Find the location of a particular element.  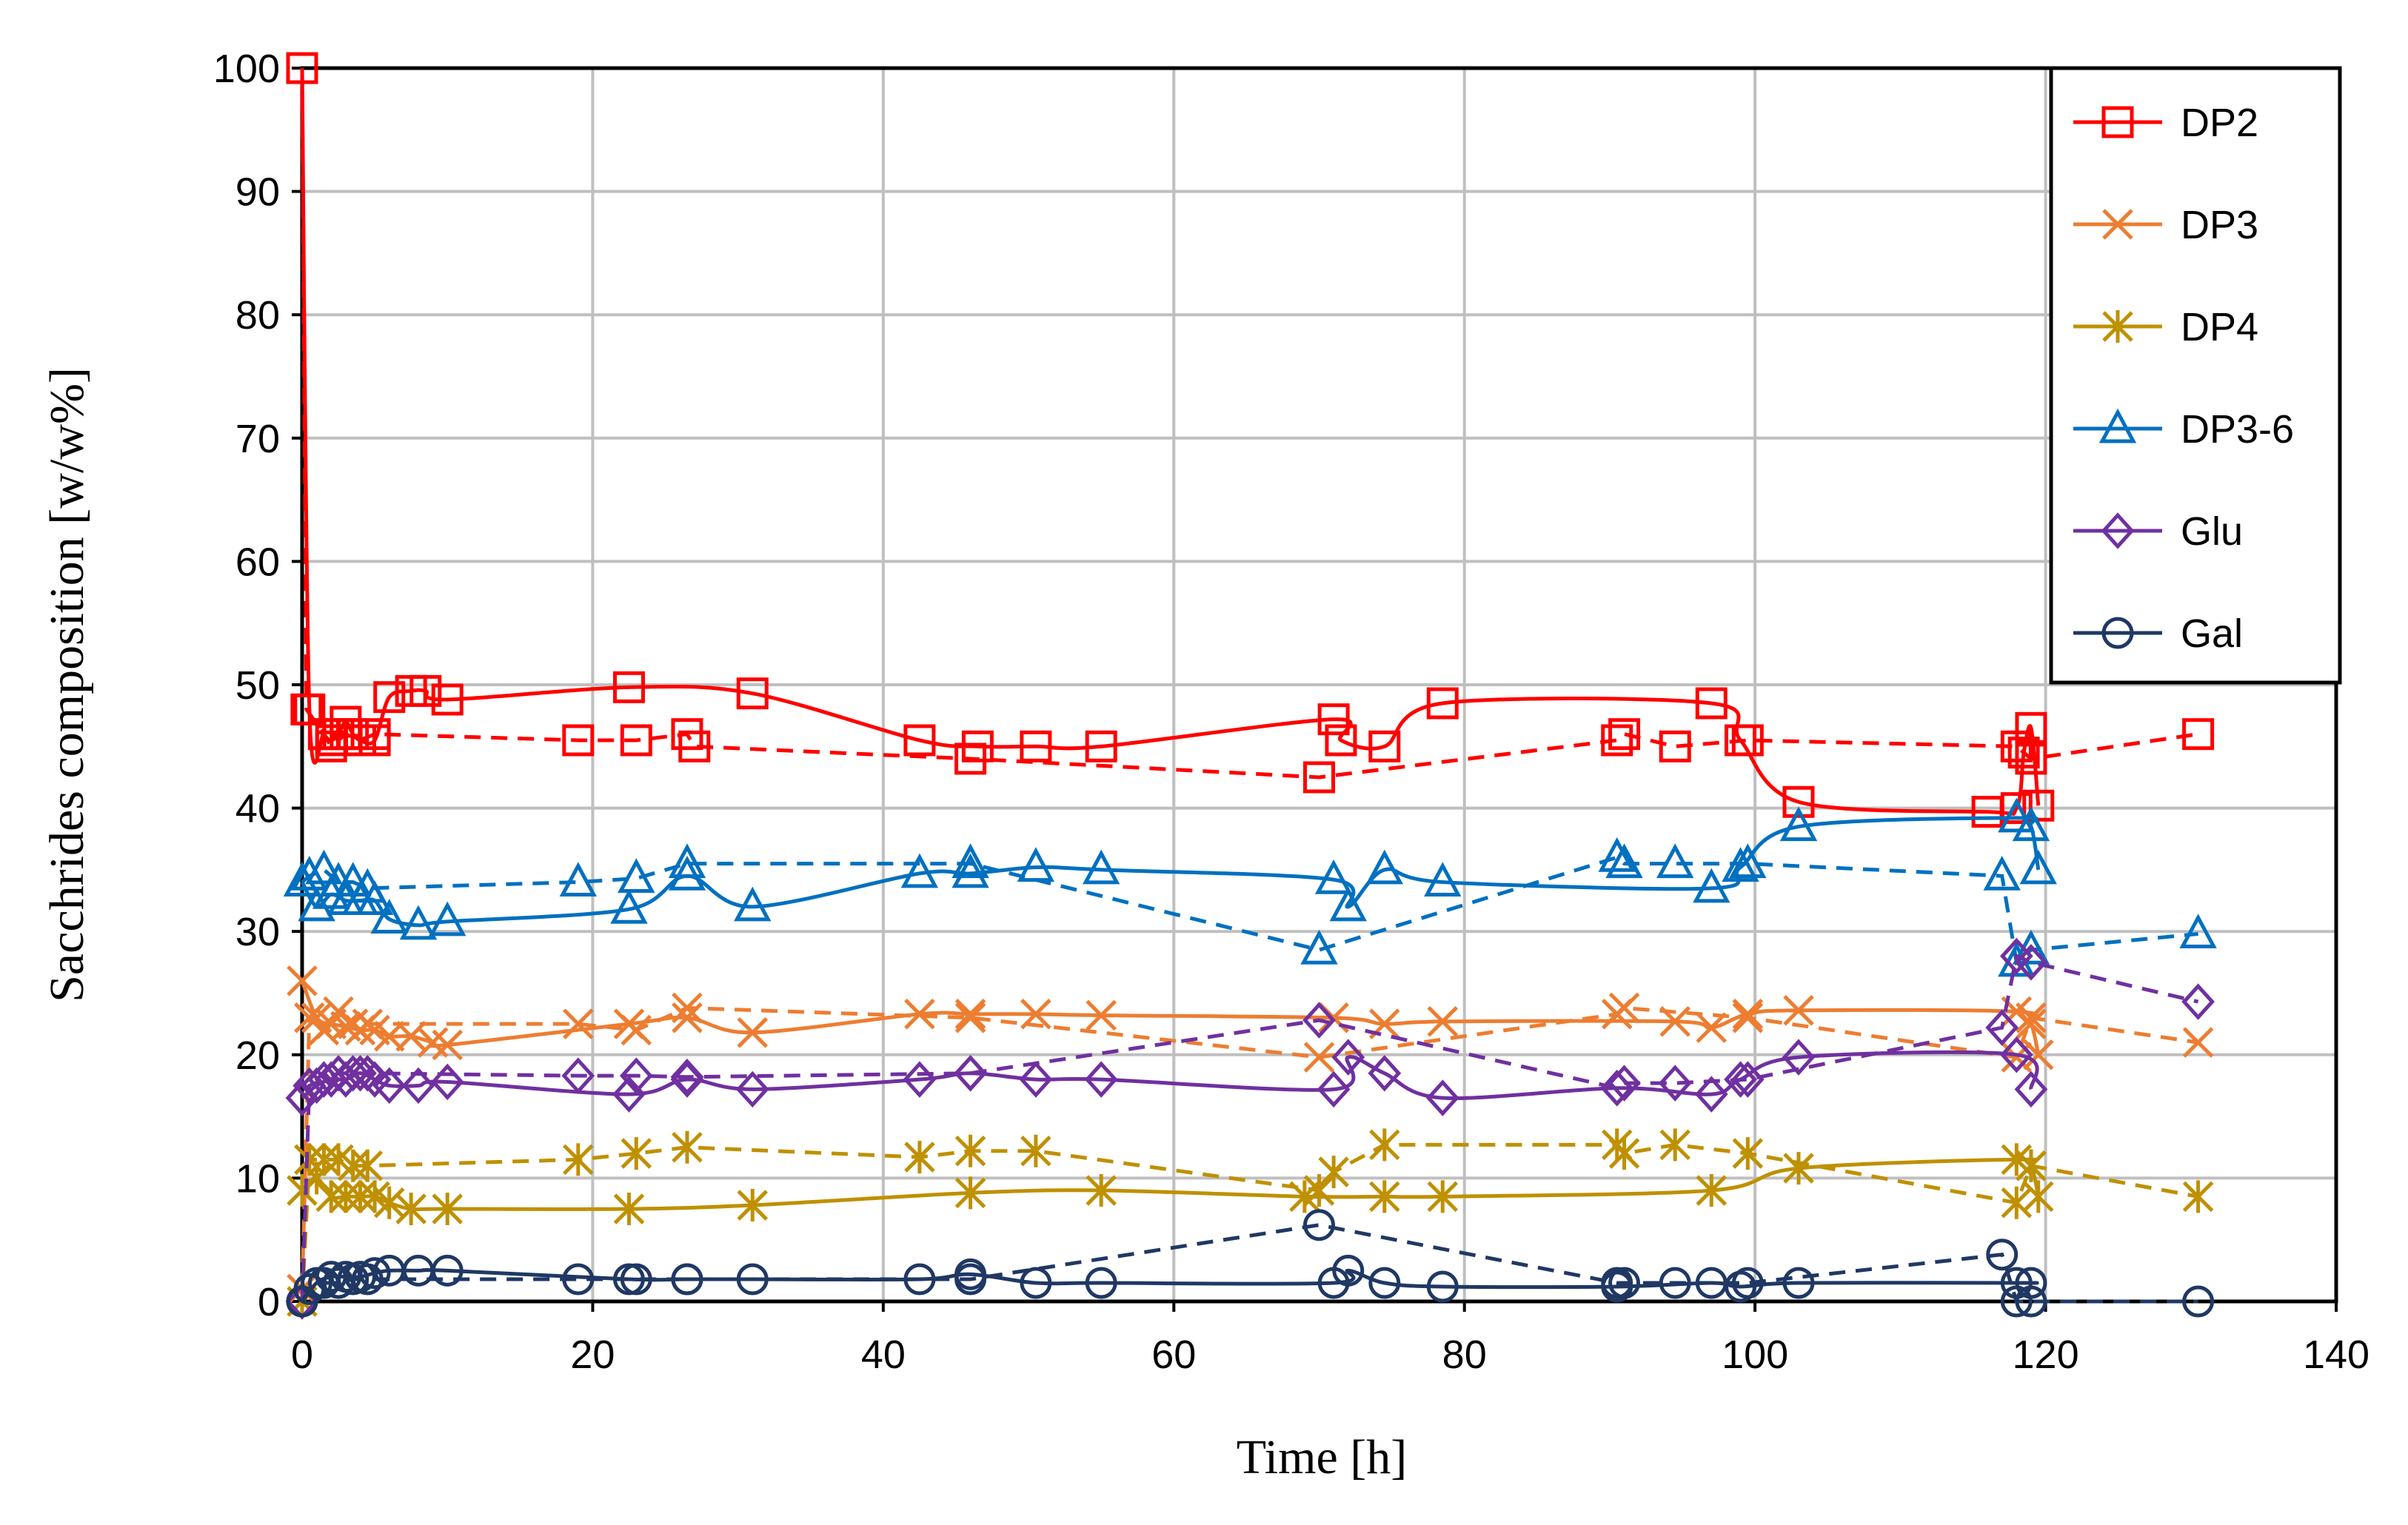

y-tick-label: 80 is located at coordinates (257, 315).